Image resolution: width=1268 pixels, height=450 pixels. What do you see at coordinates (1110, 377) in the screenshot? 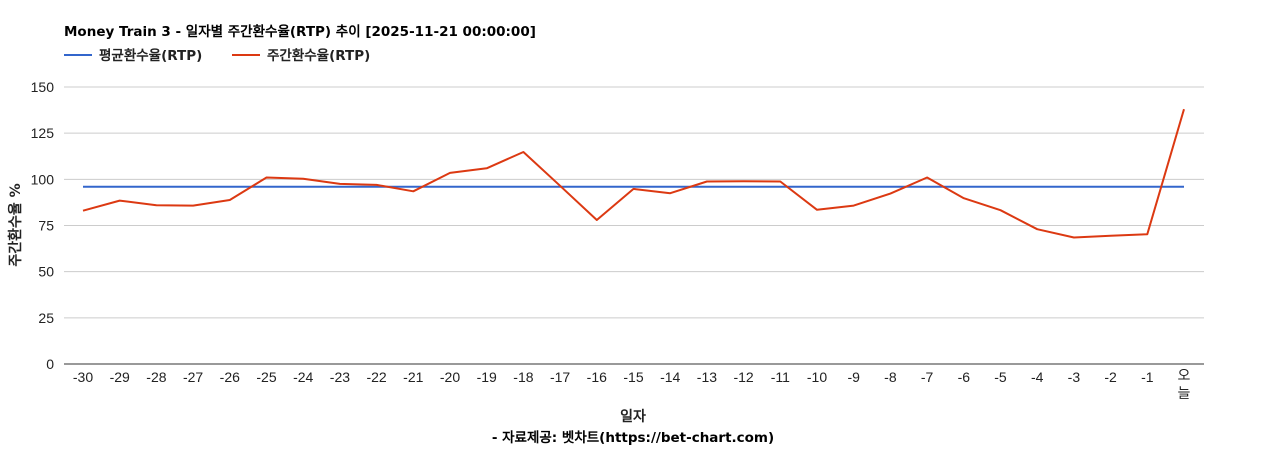
I see `x-tick-label: -2` at bounding box center [1110, 377].